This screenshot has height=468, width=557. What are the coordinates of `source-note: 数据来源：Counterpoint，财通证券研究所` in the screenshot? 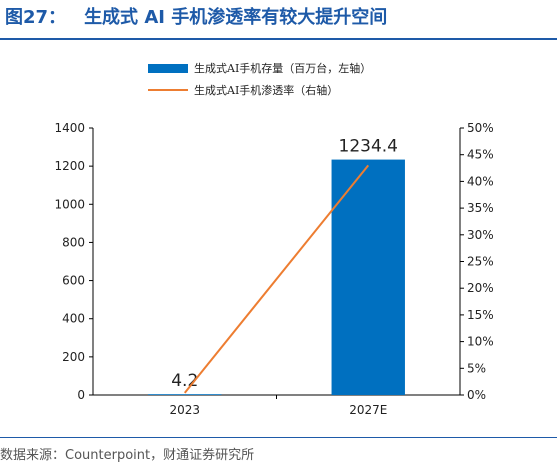 It's located at (127, 455).